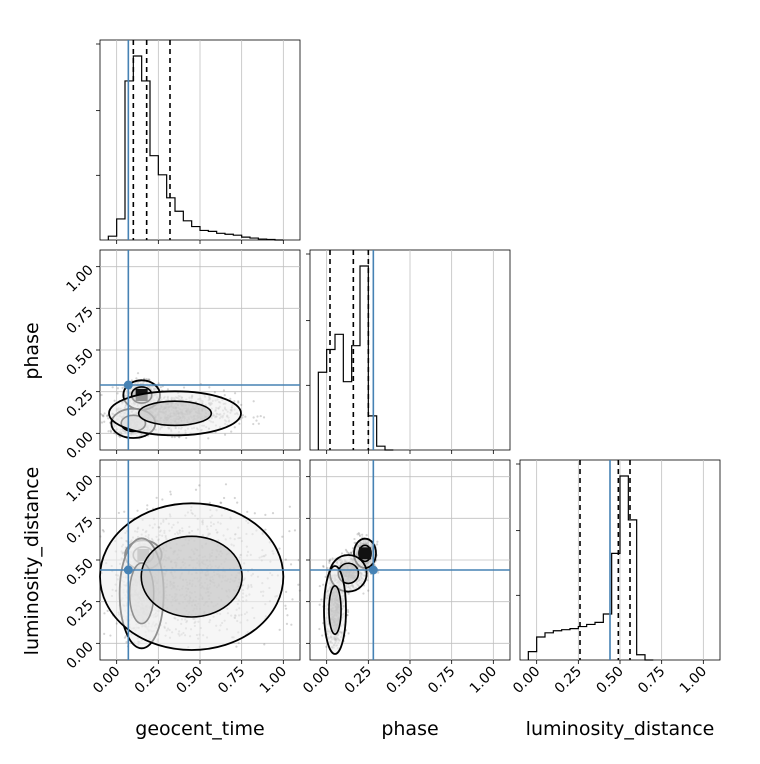  I want to click on scatter-geocent-time-vs-luminosity-distance-truth-marker, so click(128, 570).